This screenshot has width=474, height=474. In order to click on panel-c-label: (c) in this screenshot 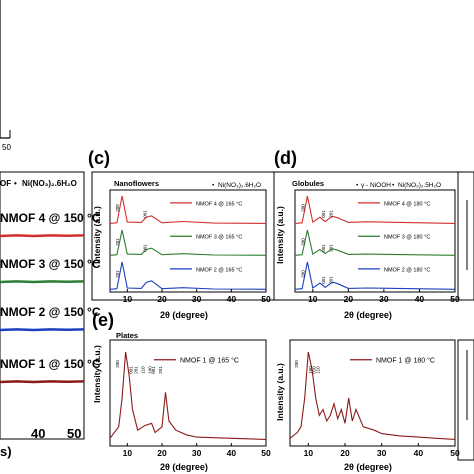, I will do `click(99, 158)`.